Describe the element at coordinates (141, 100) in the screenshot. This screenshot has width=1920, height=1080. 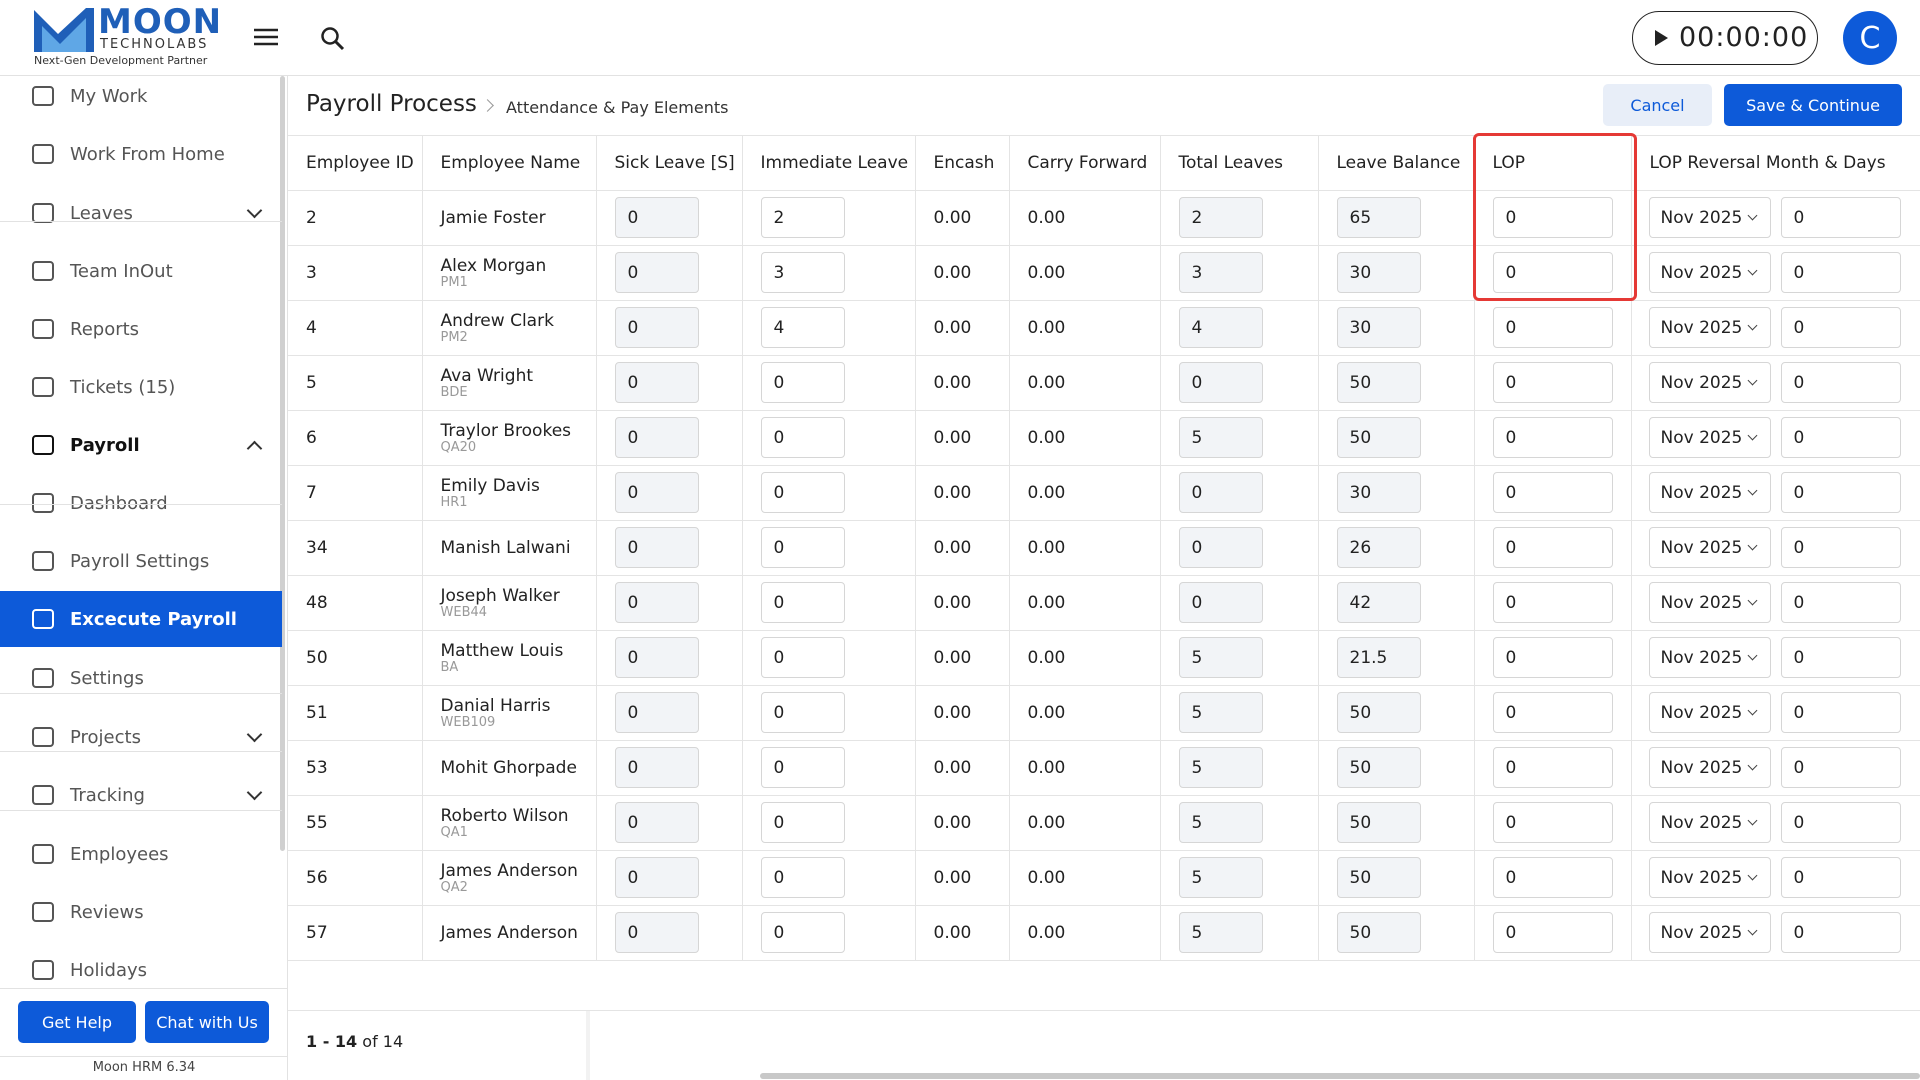
I see `nav-item: My Work` at that location.